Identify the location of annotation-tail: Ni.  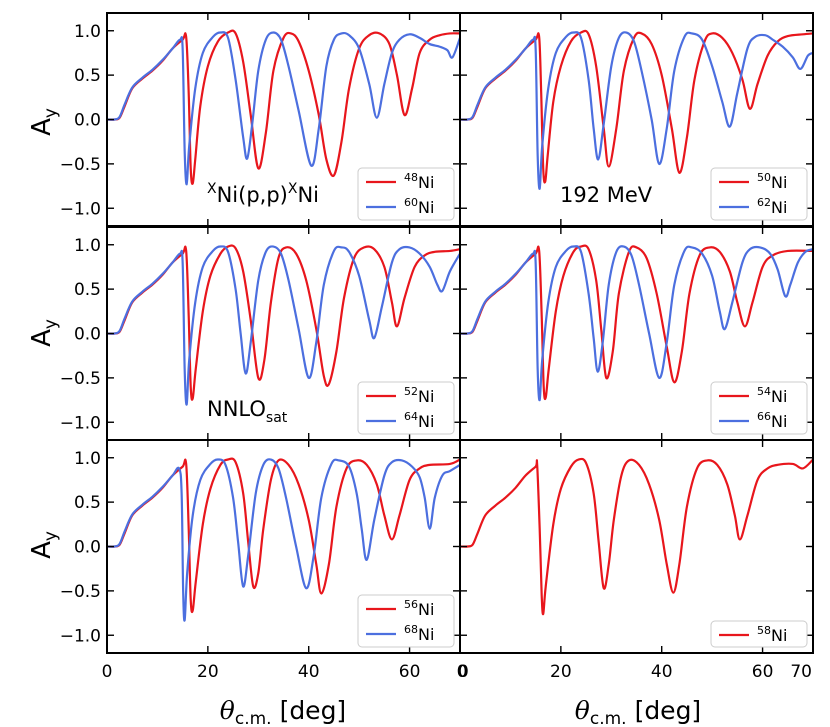
(308, 195).